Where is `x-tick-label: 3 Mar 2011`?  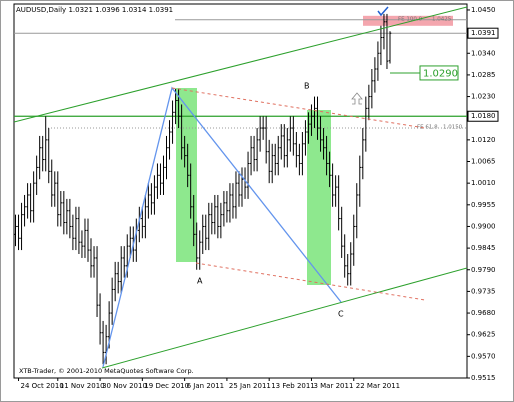 x-tick-label: 3 Mar 2011 is located at coordinates (333, 386).